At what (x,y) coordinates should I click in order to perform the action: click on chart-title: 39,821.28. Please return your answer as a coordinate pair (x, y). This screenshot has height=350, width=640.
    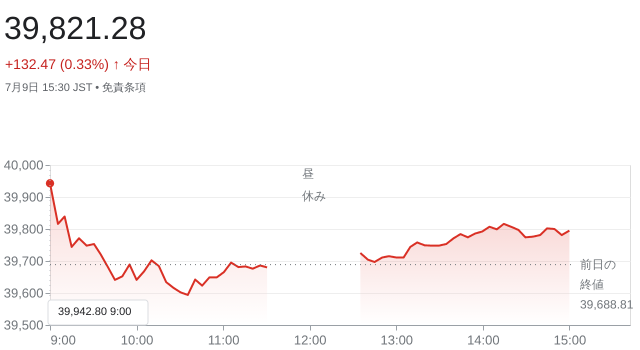
    Looking at the image, I should click on (75, 28).